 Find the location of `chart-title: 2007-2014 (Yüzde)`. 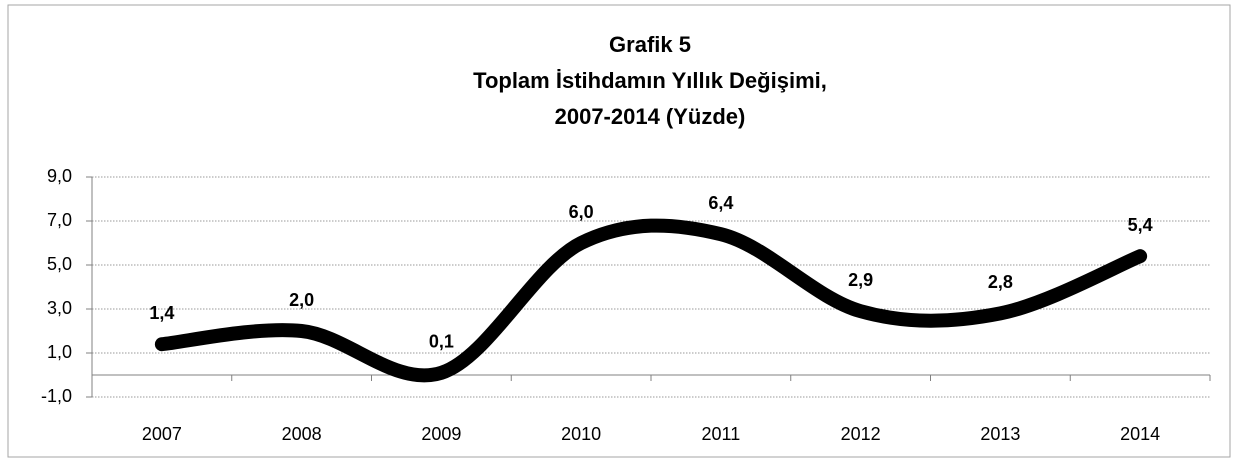

chart-title: 2007-2014 (Yüzde) is located at coordinates (650, 116).